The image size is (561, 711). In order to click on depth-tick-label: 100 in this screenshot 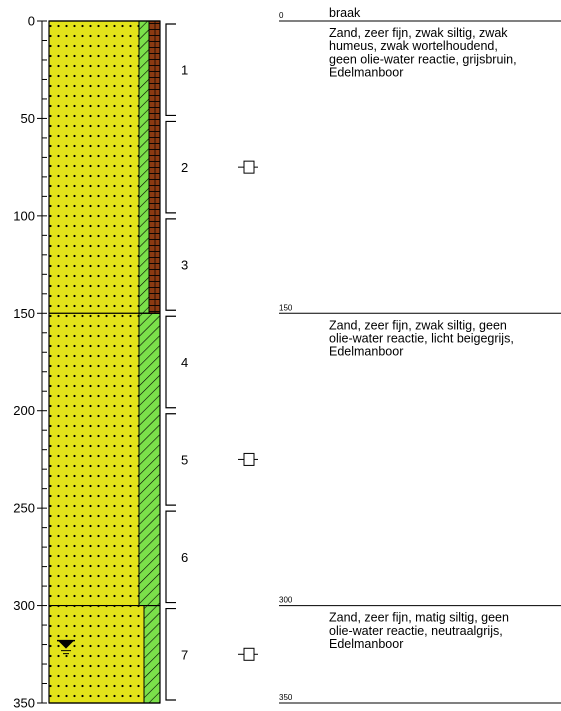, I will do `click(24, 215)`.